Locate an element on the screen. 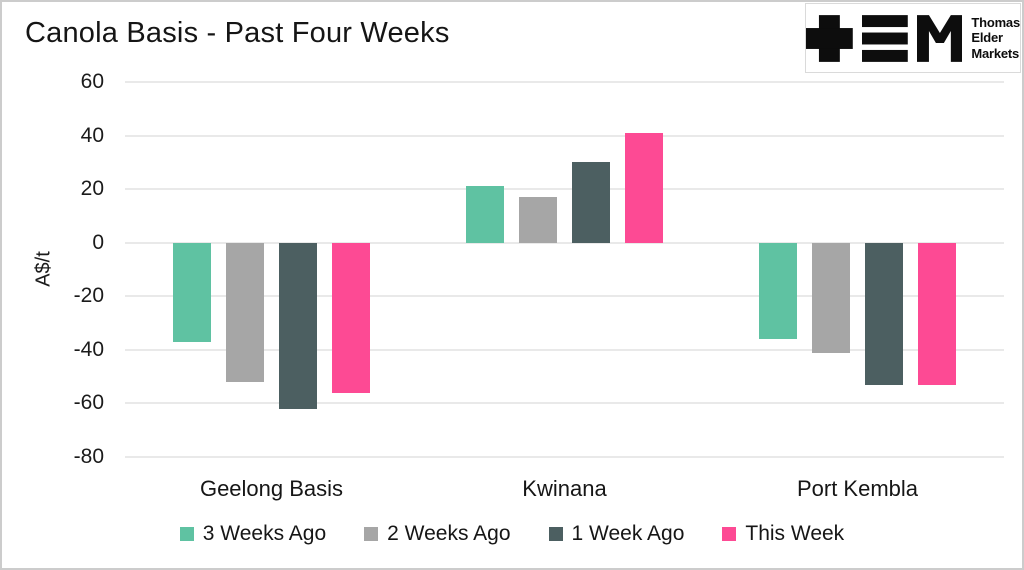 This screenshot has height=570, width=1024. y-tick-label: 40 is located at coordinates (92, 135).